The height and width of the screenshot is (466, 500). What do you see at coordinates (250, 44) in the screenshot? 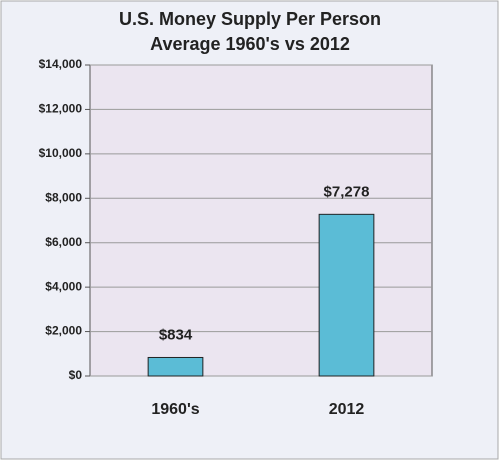
I see `chart-subtitle: Average 1960's vs 2012` at bounding box center [250, 44].